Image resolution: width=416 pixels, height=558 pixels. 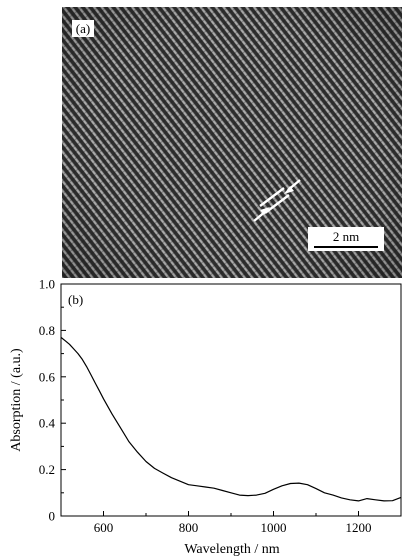 What do you see at coordinates (47, 423) in the screenshot?
I see `y-tick-label: 0.4` at bounding box center [47, 423].